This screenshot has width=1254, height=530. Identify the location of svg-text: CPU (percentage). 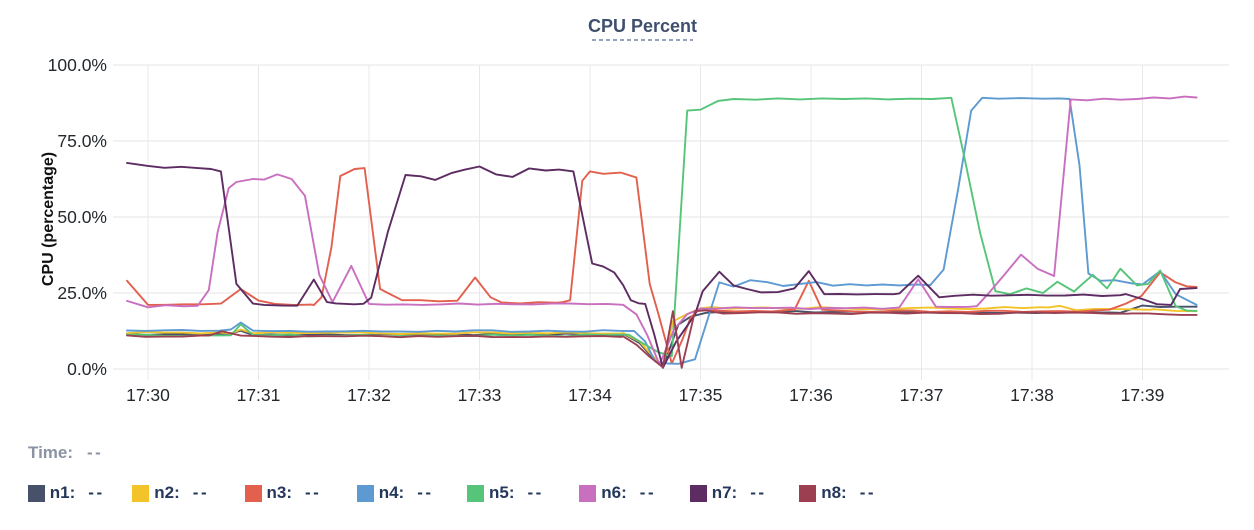
(48, 219).